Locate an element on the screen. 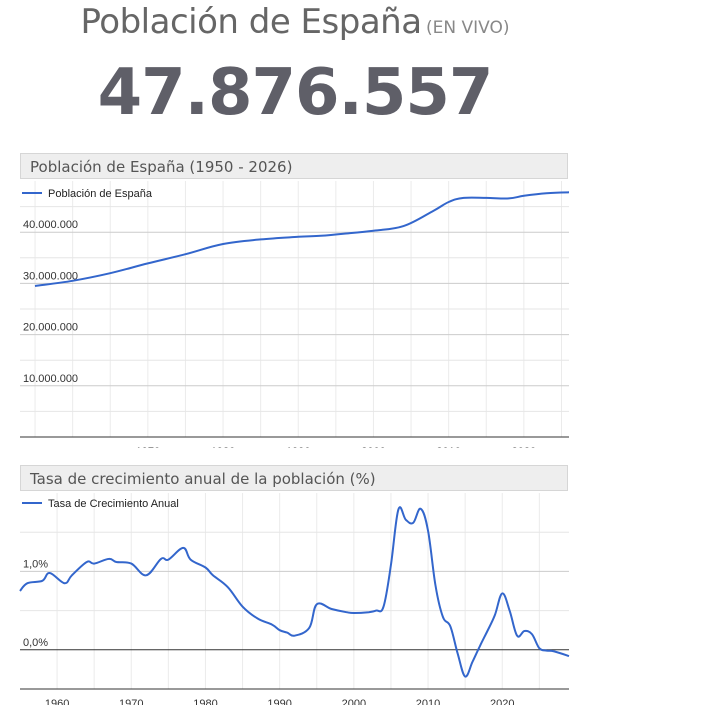 This screenshot has width=720, height=708. y-tick-label: 20.000.000 is located at coordinates (50, 328).